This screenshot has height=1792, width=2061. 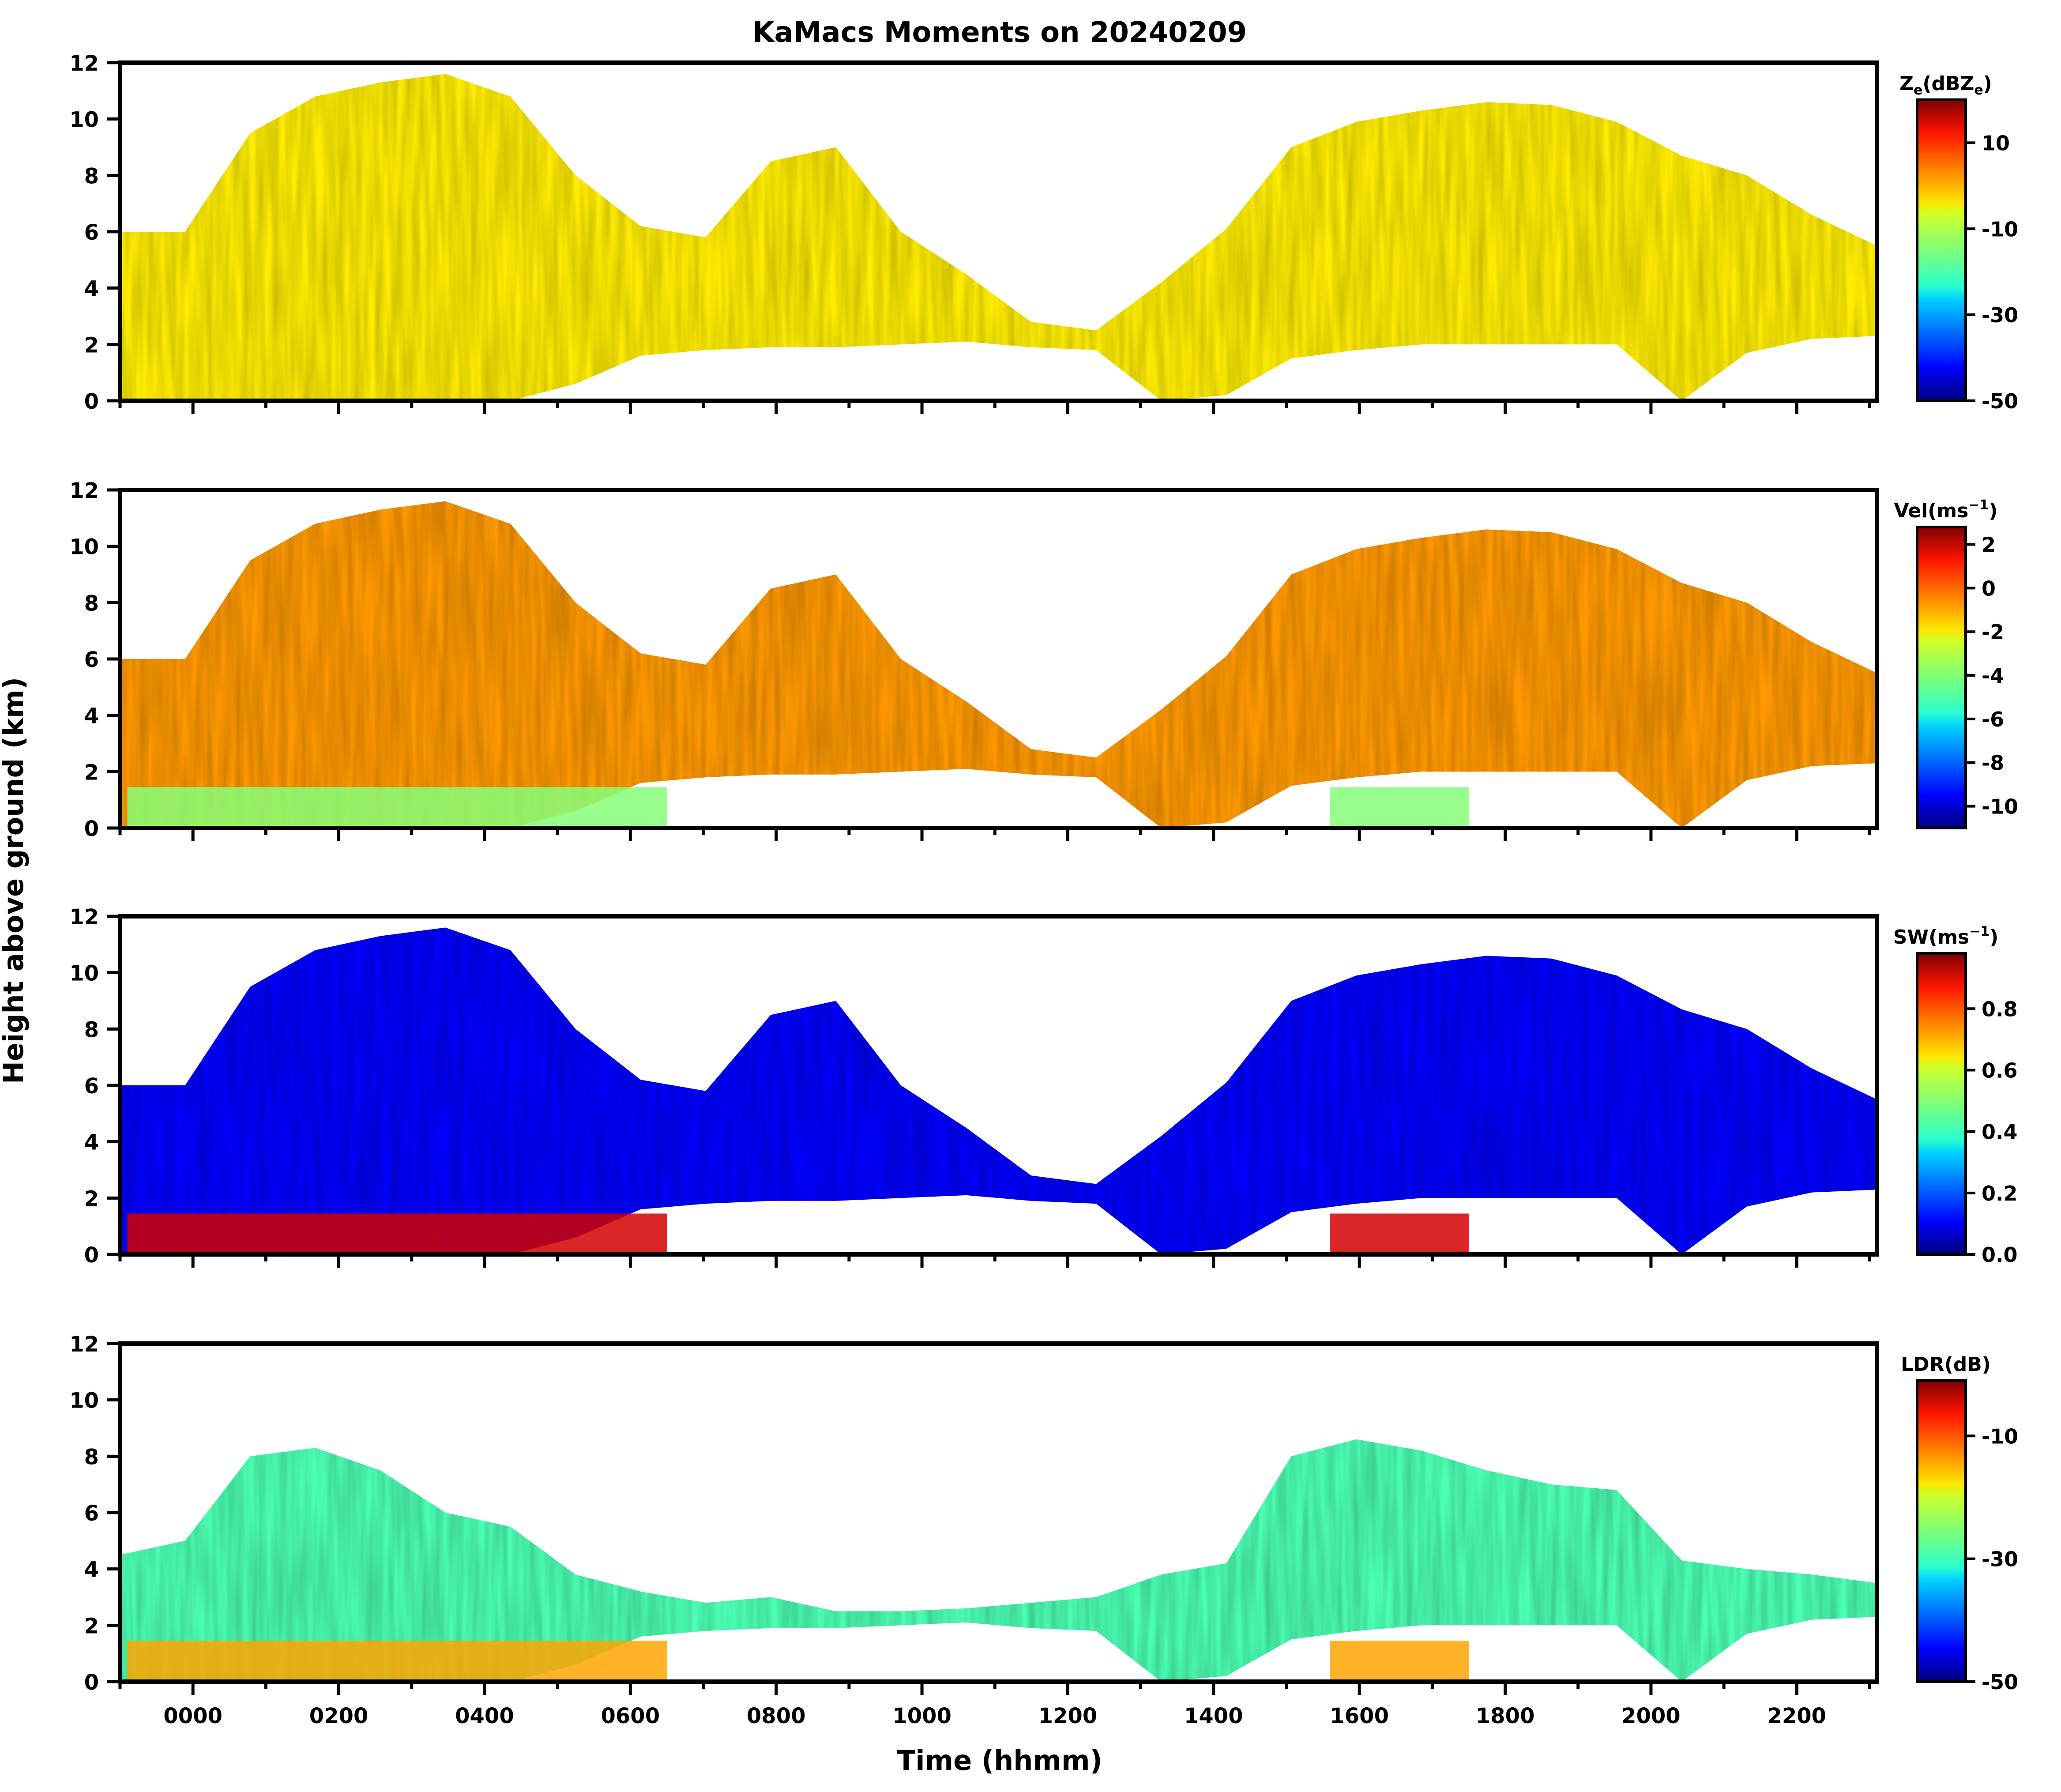 I want to click on x-tick-label: 1800, so click(x=1505, y=1716).